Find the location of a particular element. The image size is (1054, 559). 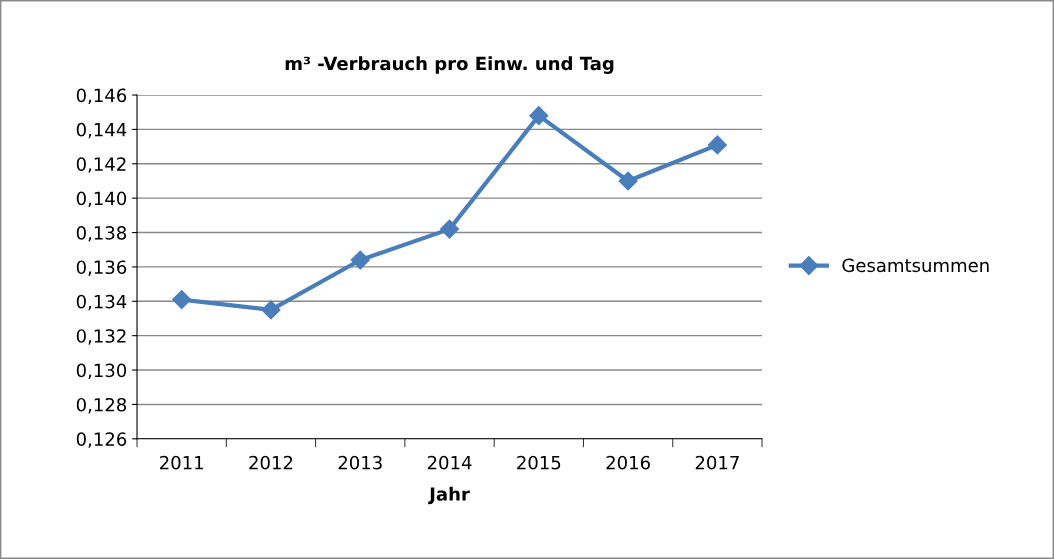

legend-label: Gesamtsummen is located at coordinates (915, 265).